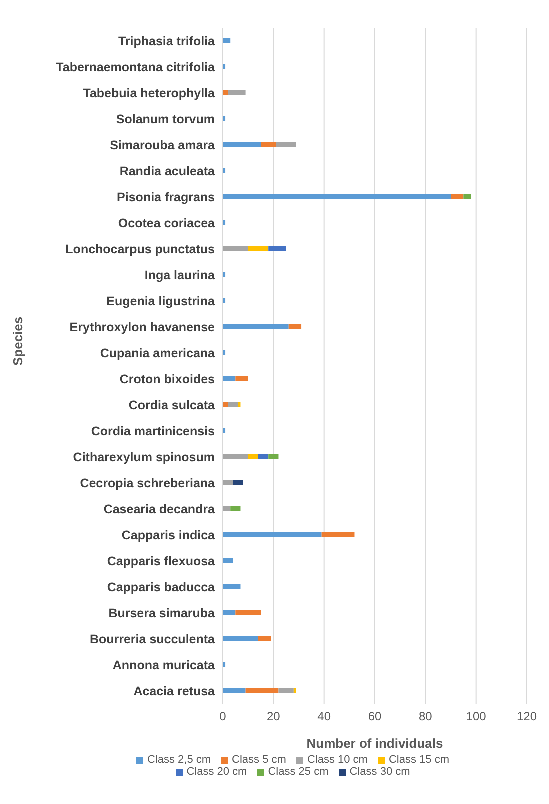 Image resolution: width=549 pixels, height=804 pixels. I want to click on legend-label: Class 15 cm, so click(419, 760).